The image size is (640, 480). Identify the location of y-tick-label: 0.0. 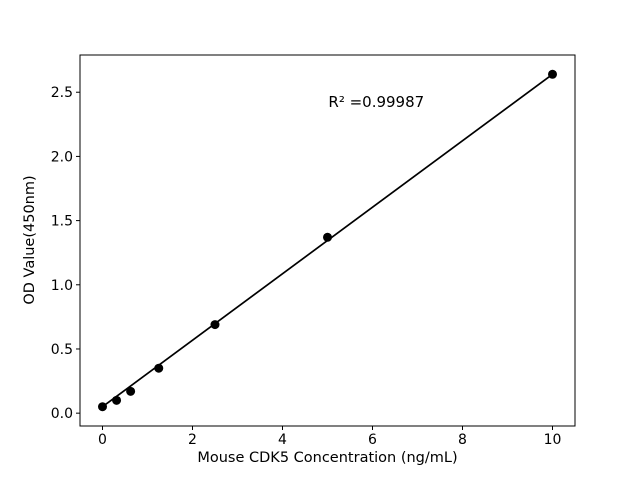
(62, 414).